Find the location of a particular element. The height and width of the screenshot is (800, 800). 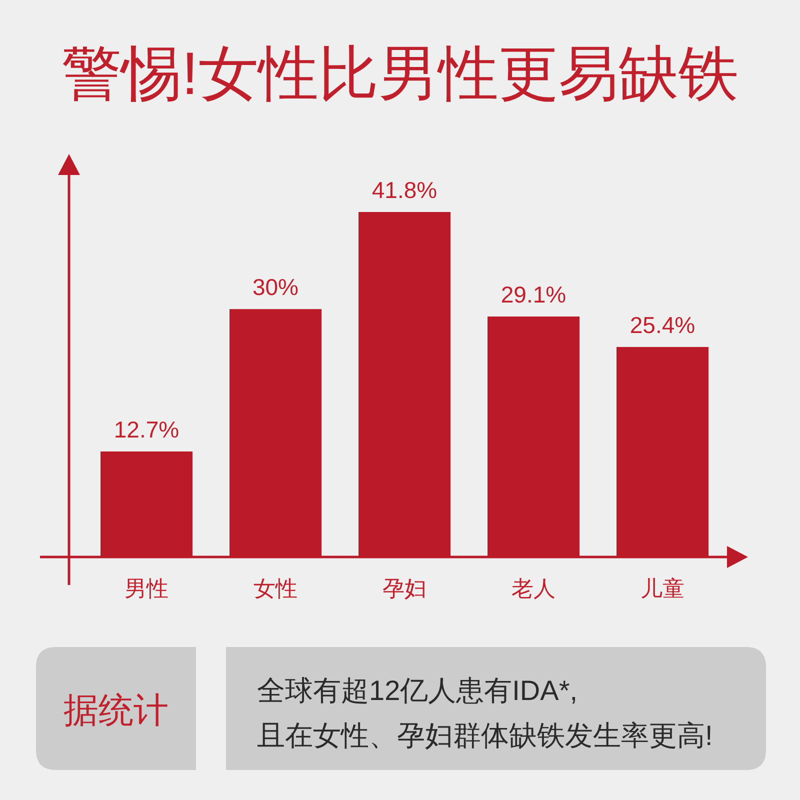

annotation: 据统计 is located at coordinates (116, 710).